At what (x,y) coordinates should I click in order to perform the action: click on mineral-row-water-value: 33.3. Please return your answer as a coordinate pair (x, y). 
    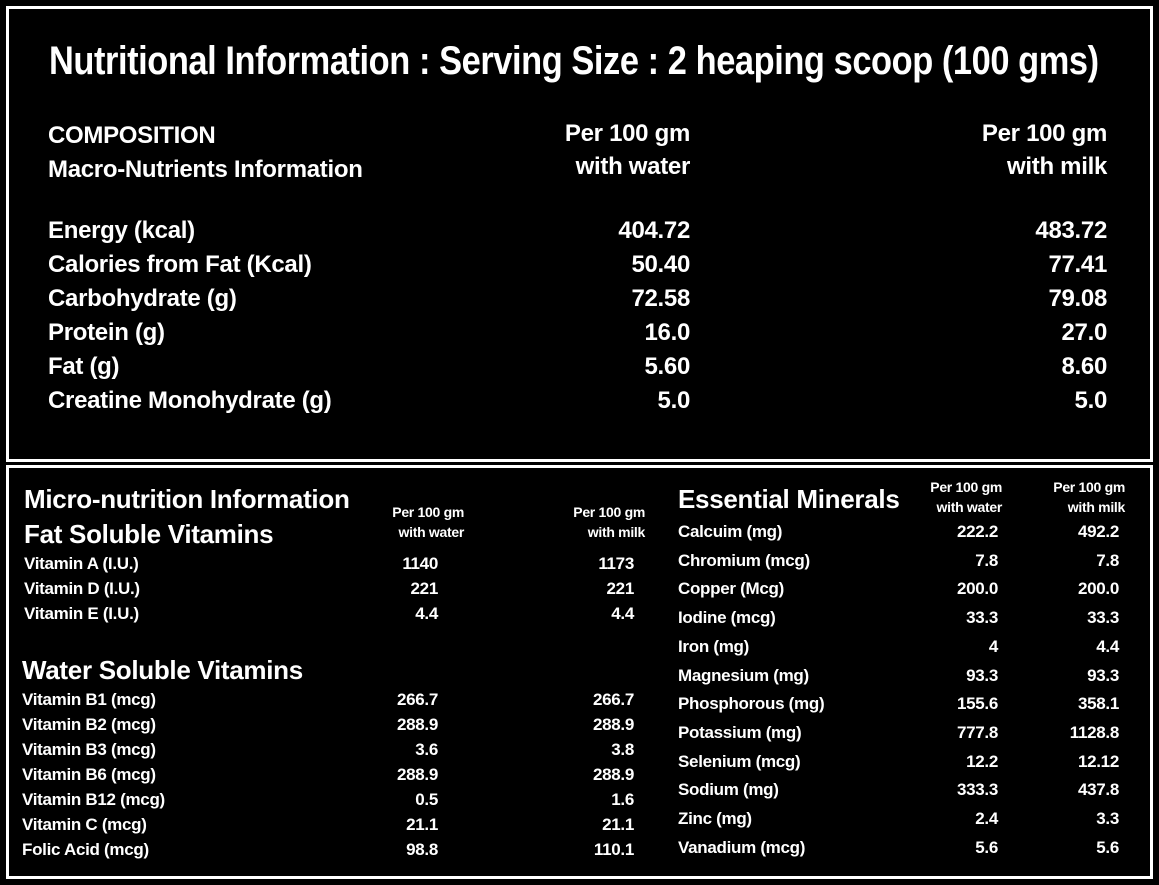
    Looking at the image, I should click on (982, 618).